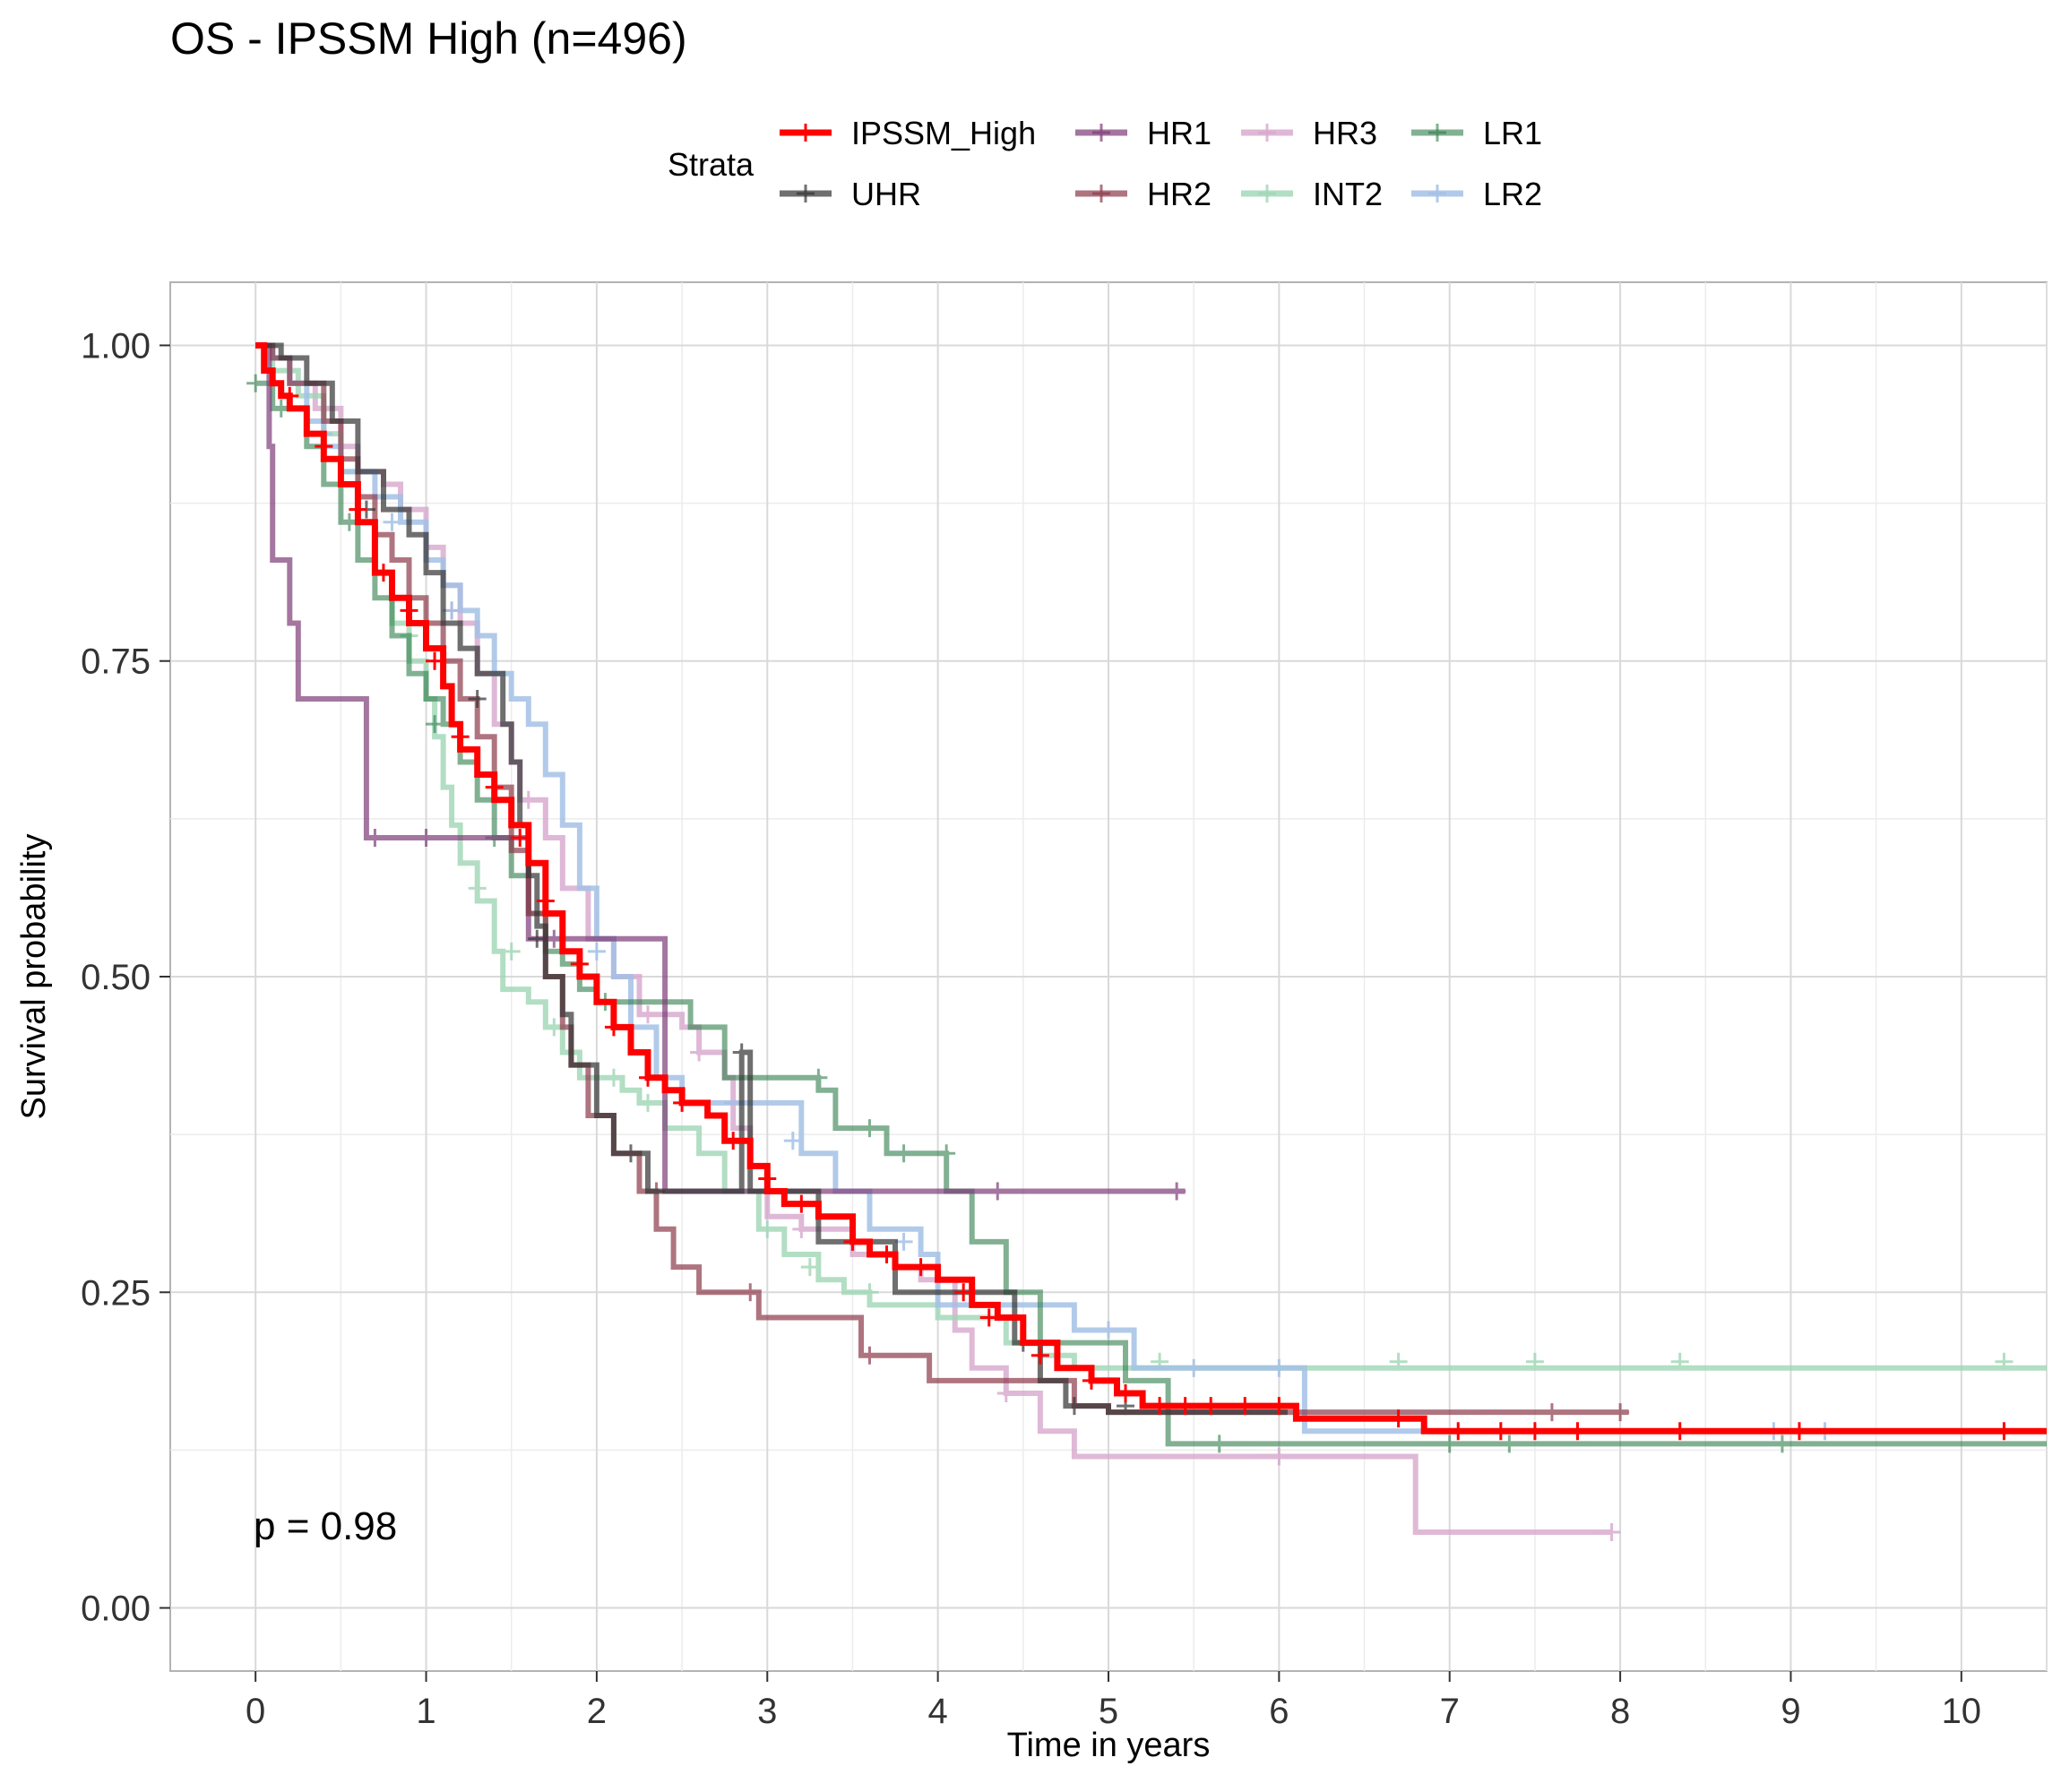 The height and width of the screenshot is (1792, 2061). I want to click on legend-item-hr3: HR3, so click(1309, 133).